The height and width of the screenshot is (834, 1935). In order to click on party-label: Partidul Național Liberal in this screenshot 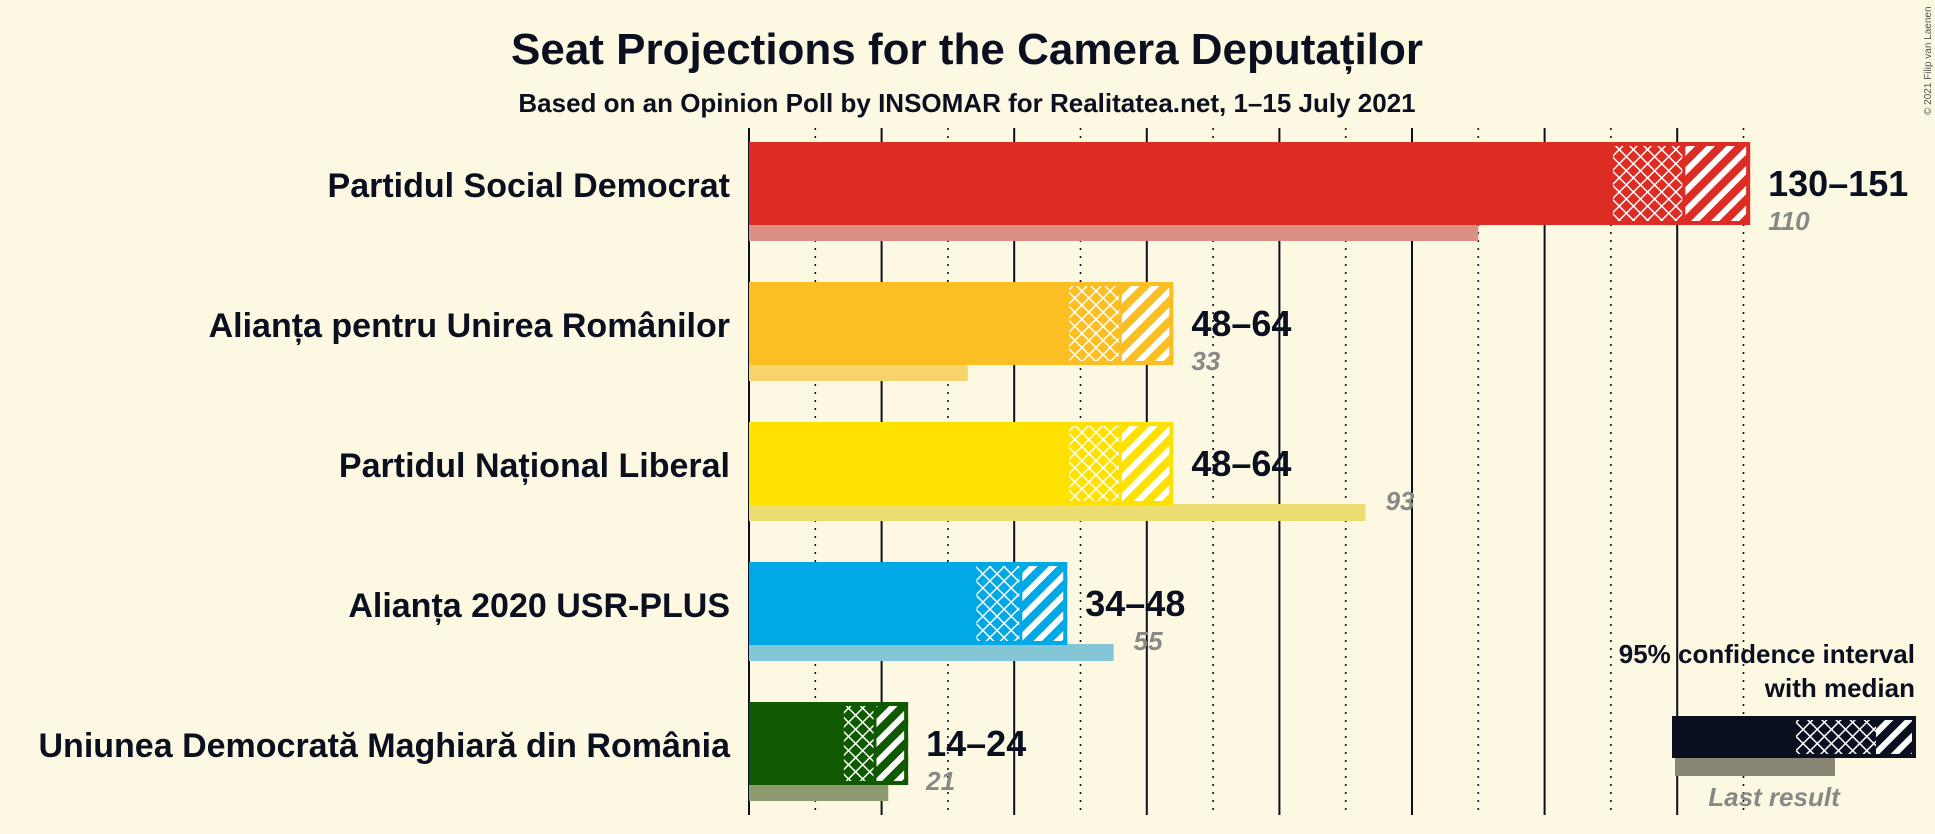, I will do `click(534, 466)`.